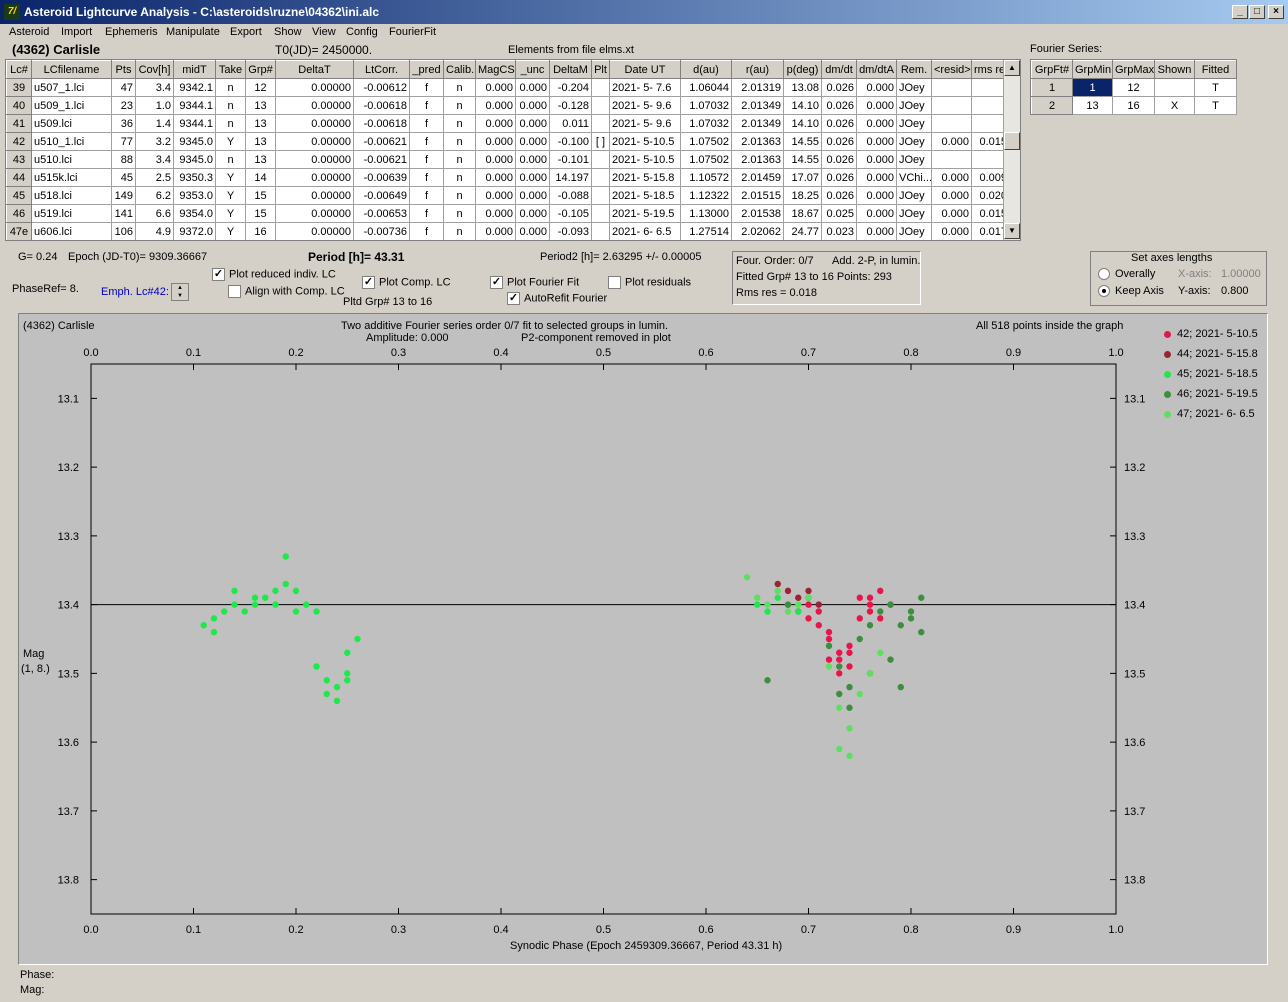 The width and height of the screenshot is (1288, 1002). What do you see at coordinates (180, 296) in the screenshot?
I see `spin-down-icon: ▼` at bounding box center [180, 296].